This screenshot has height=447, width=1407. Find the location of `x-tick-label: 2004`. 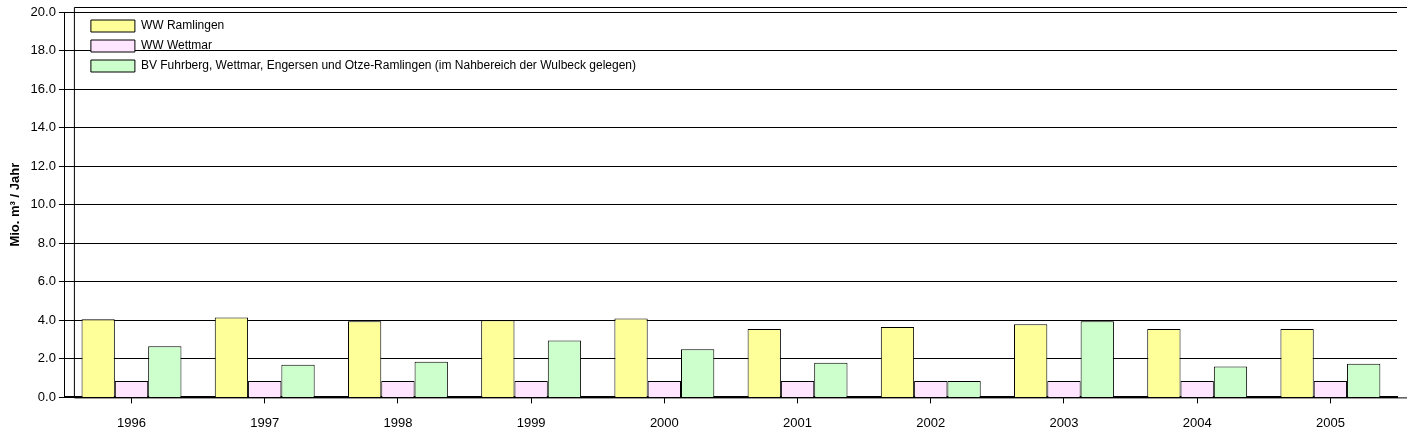

x-tick-label: 2004 is located at coordinates (1197, 422).